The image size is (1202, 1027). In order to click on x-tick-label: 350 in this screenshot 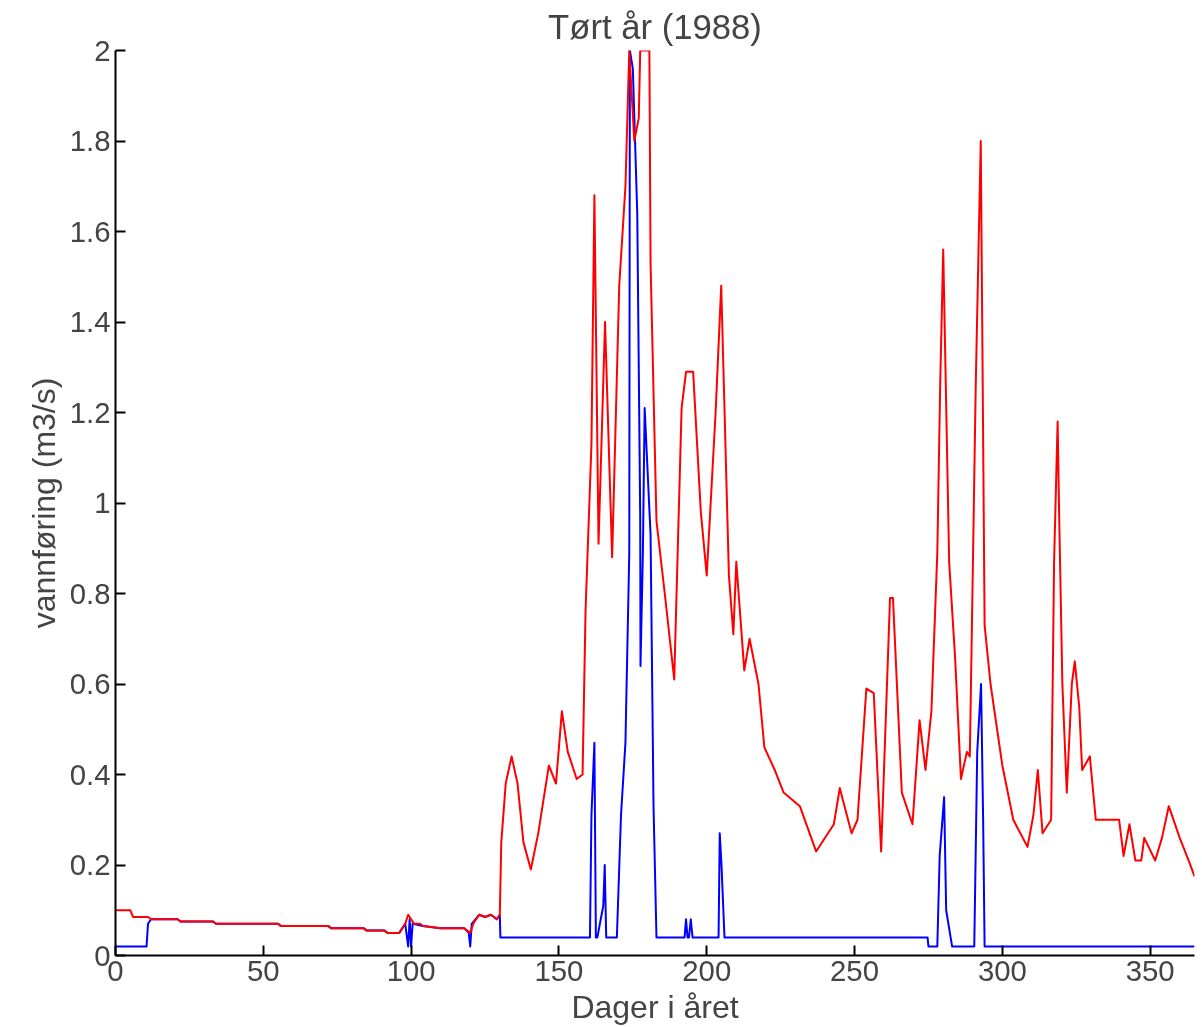, I will do `click(1150, 970)`.